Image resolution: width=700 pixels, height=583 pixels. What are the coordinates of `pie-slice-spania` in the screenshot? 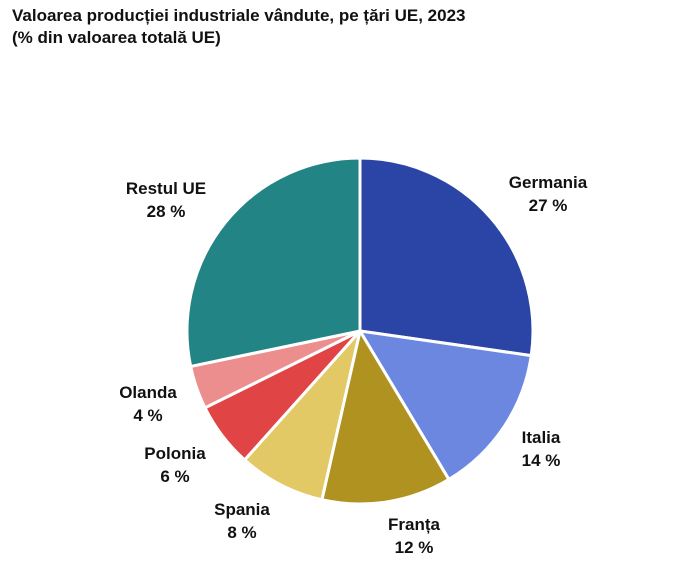 It's located at (302, 415).